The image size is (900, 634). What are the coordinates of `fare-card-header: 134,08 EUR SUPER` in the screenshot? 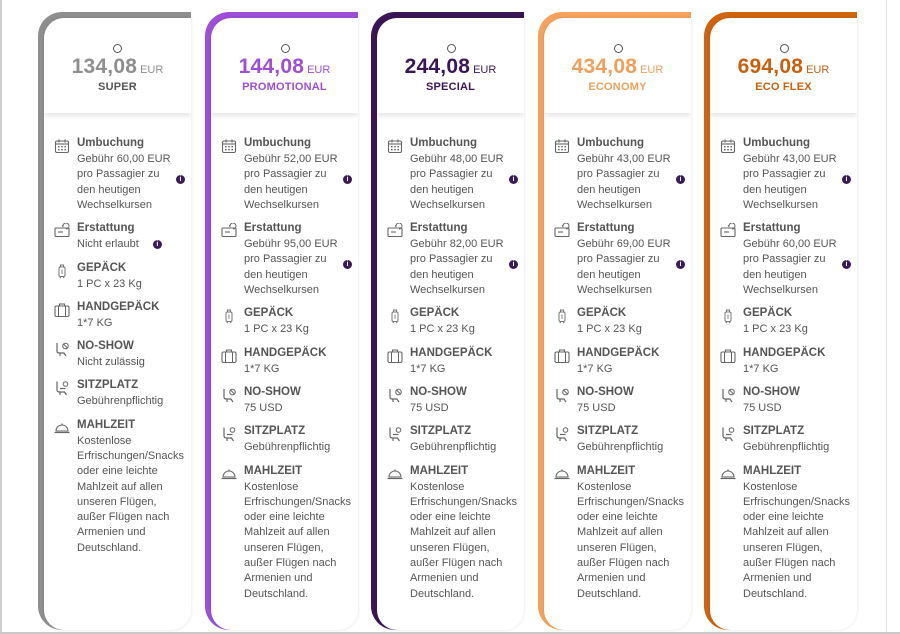 It's located at (117, 65).